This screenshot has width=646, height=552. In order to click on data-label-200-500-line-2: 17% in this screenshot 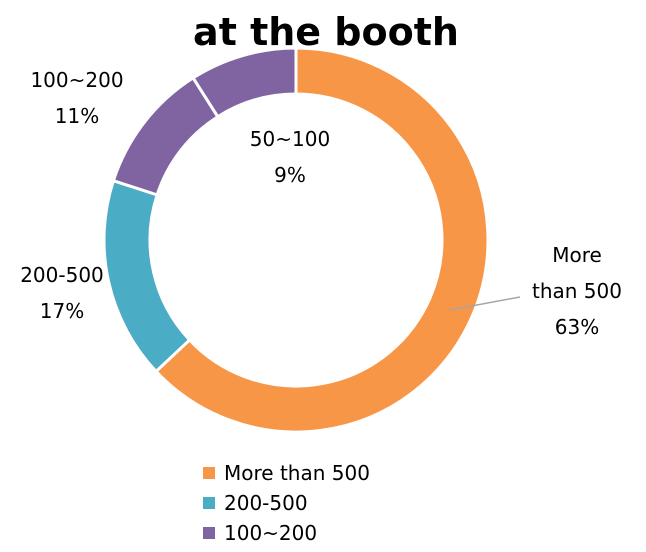, I will do `click(62, 311)`.